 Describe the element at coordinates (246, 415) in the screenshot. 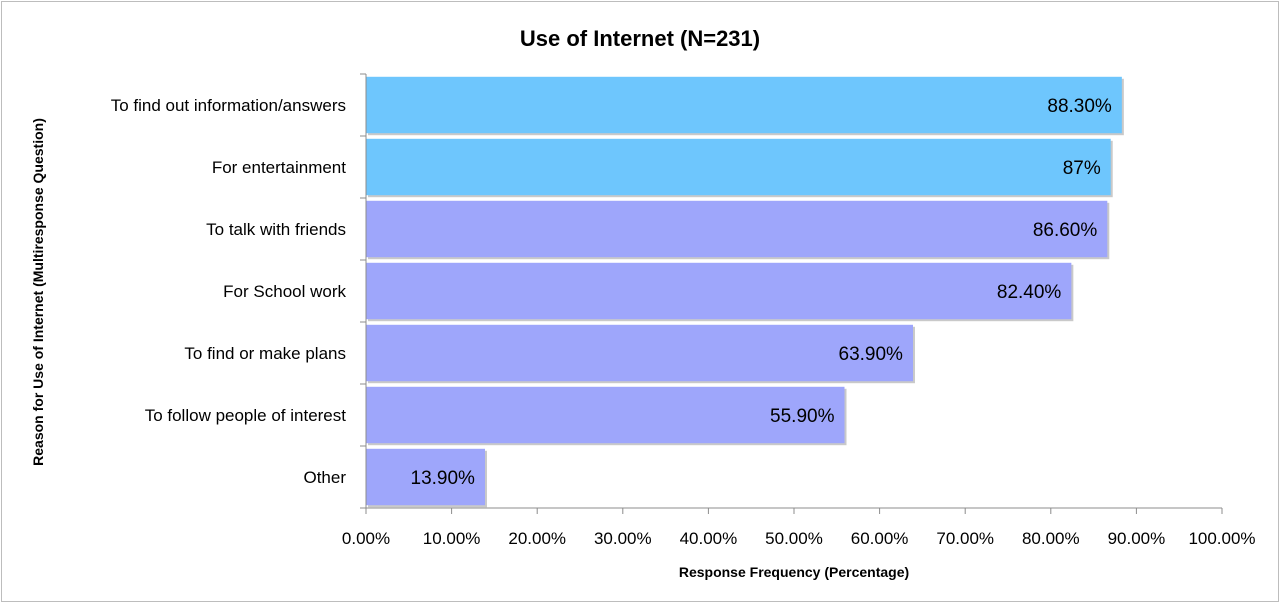

I see `category-label: To follow people of interest` at that location.